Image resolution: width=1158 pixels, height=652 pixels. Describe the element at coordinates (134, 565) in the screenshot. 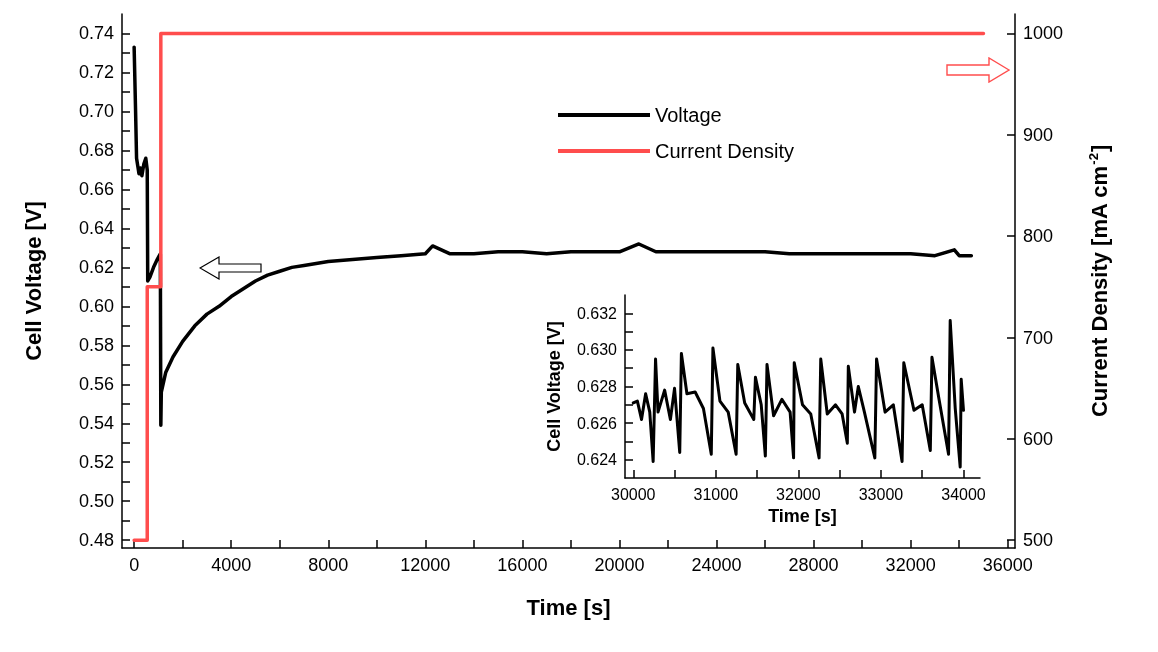

I see `x-tick-label: 0` at that location.